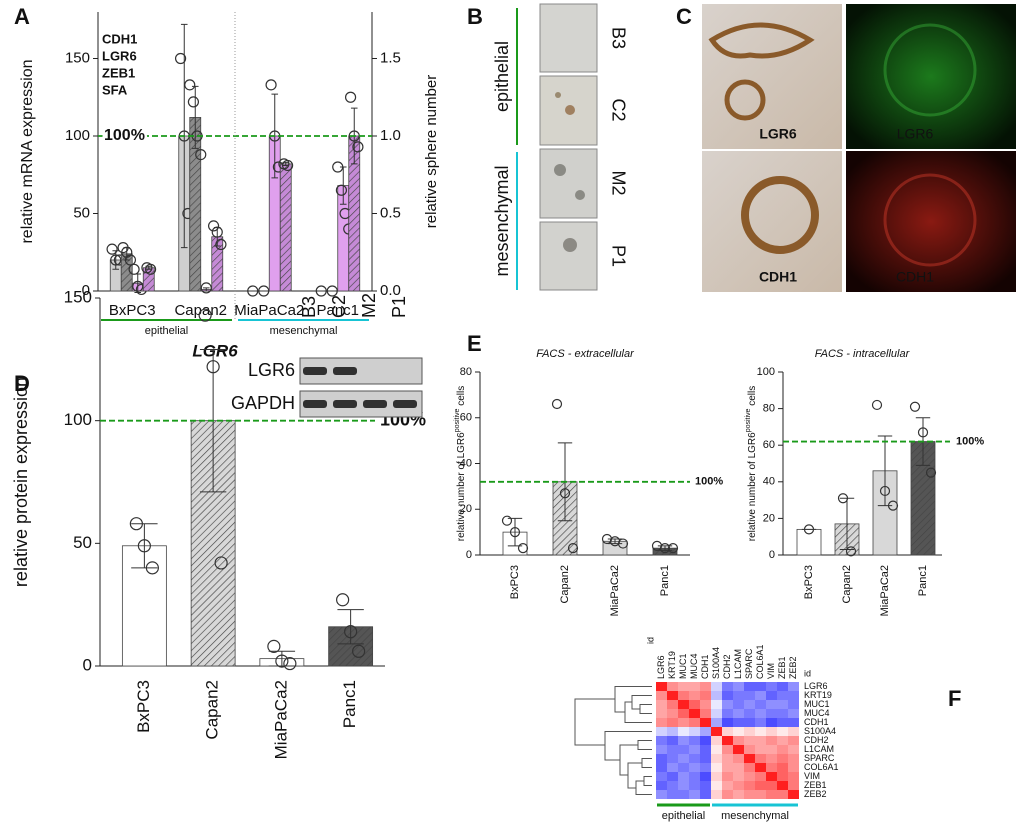 Image resolution: width=1020 pixels, height=823 pixels. What do you see at coordinates (78, 296) in the screenshot?
I see `y-tick-label: 150` at bounding box center [78, 296].